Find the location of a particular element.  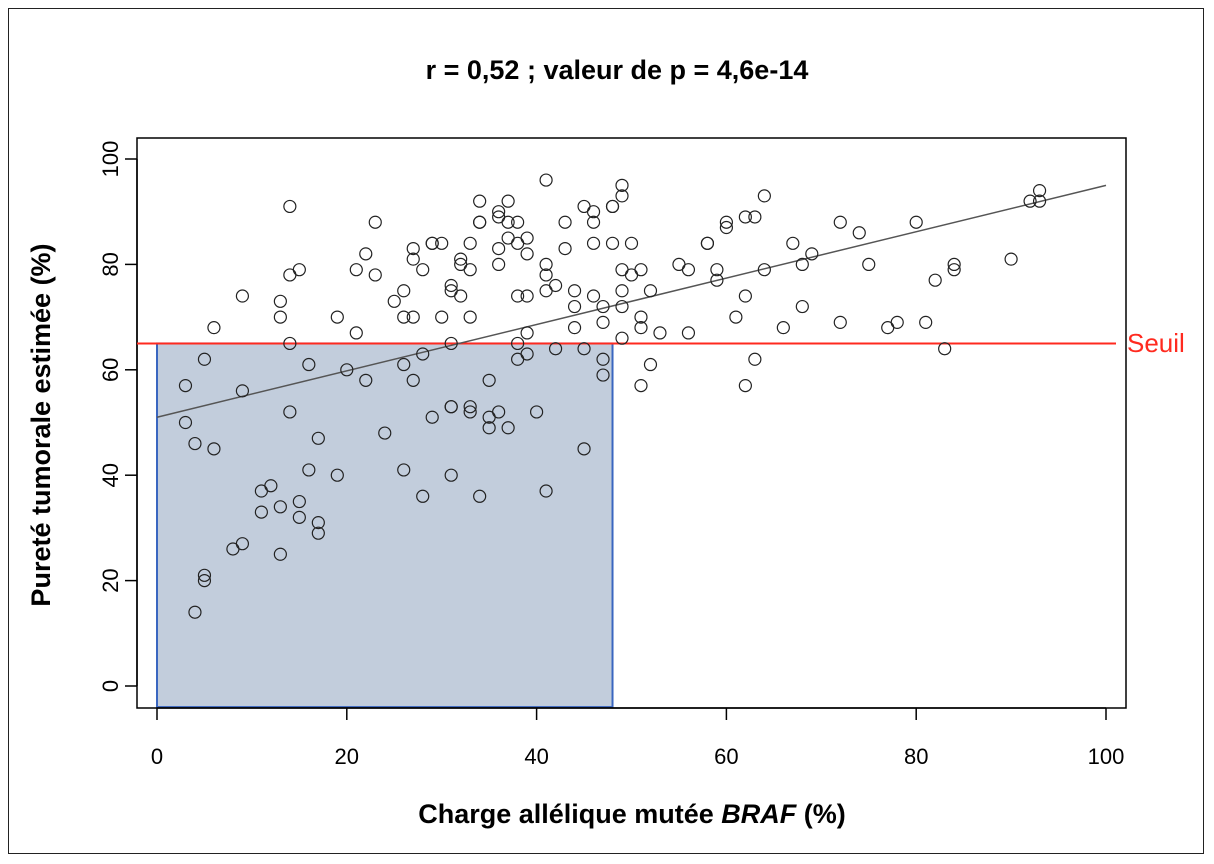

y-axis-title: Pureté tumorale estimée (%) is located at coordinates (41, 424).